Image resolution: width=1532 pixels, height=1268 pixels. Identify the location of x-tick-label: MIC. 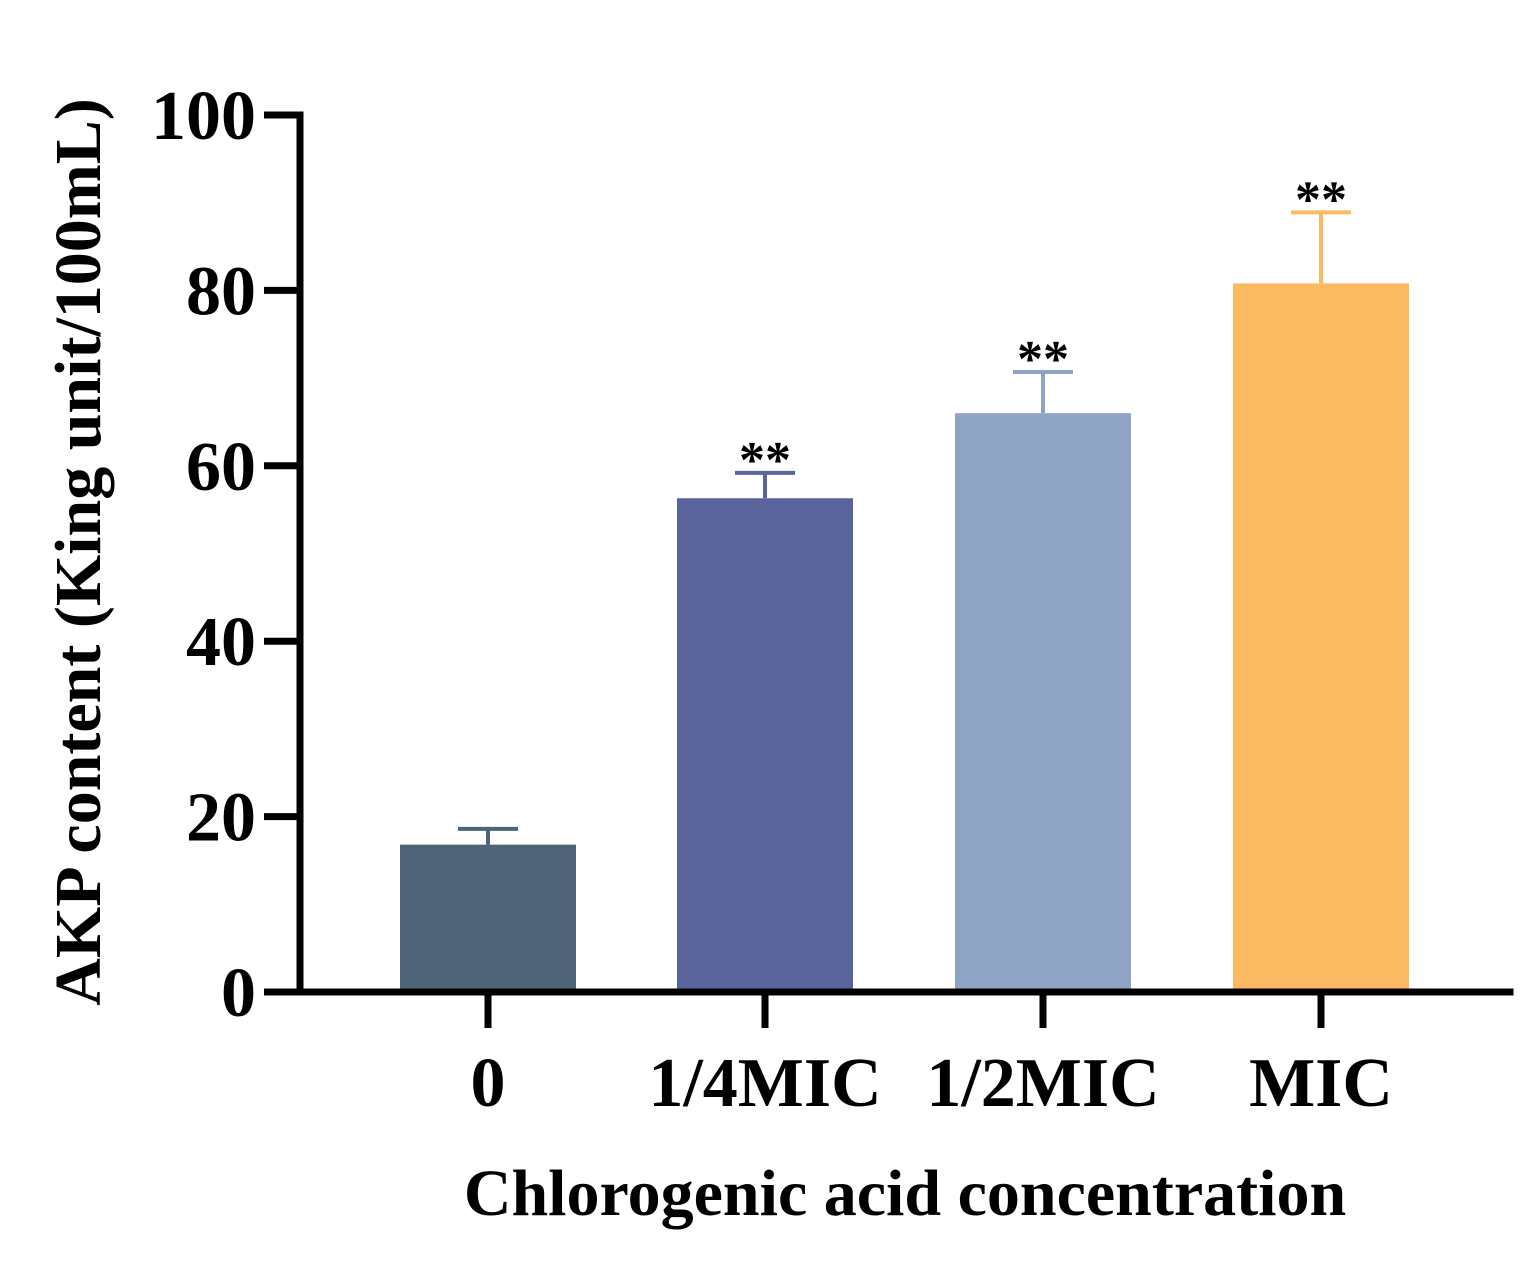
(1321, 1083).